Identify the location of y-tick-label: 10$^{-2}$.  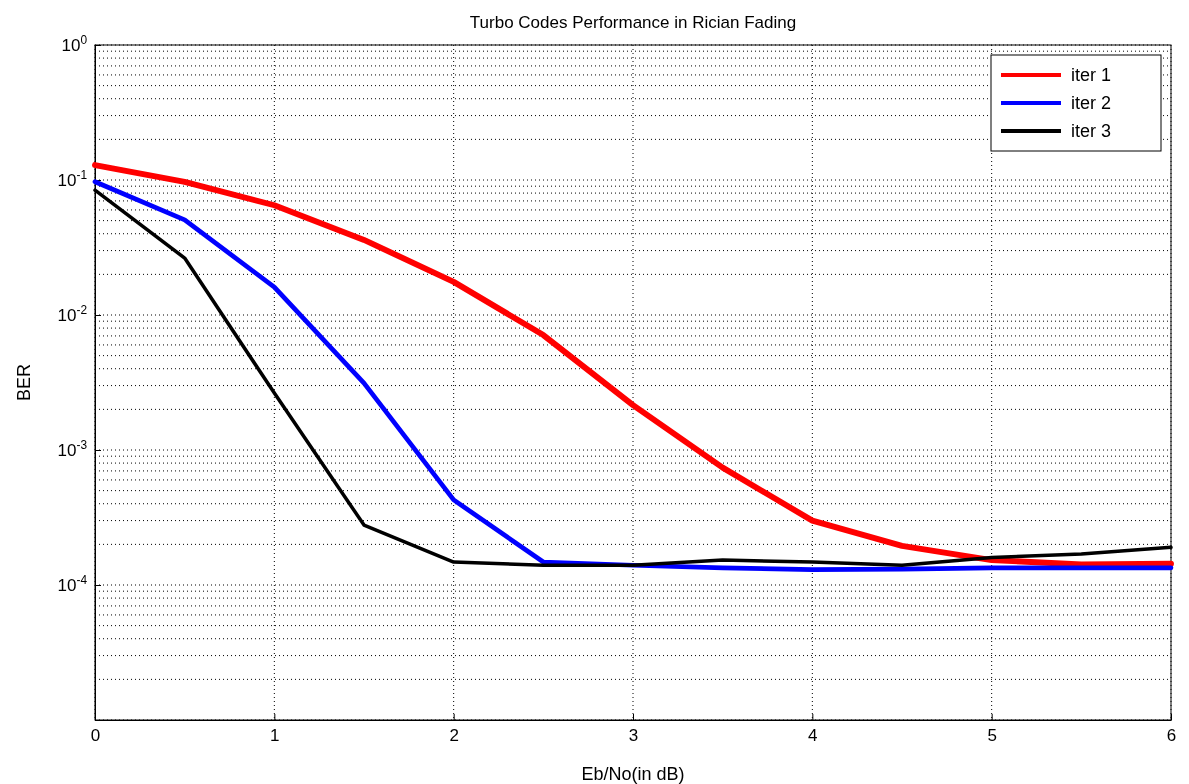
(72, 313).